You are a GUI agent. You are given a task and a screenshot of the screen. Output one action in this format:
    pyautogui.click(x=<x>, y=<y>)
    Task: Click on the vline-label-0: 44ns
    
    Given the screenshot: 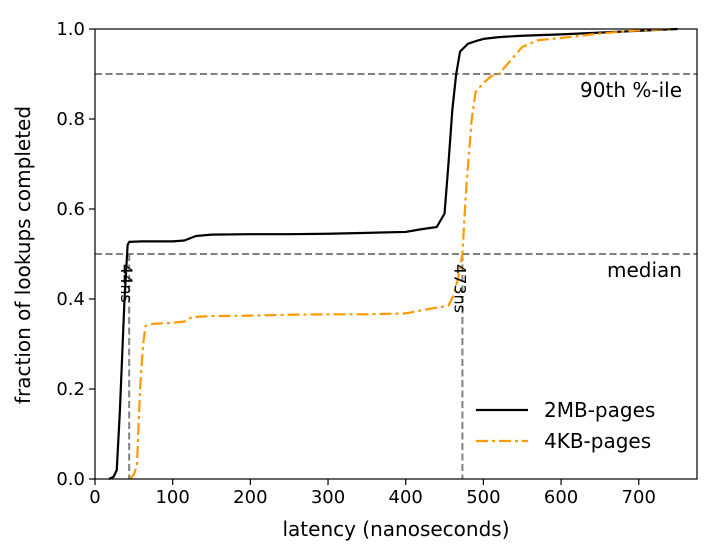 What is the action you would take?
    pyautogui.click(x=126, y=283)
    